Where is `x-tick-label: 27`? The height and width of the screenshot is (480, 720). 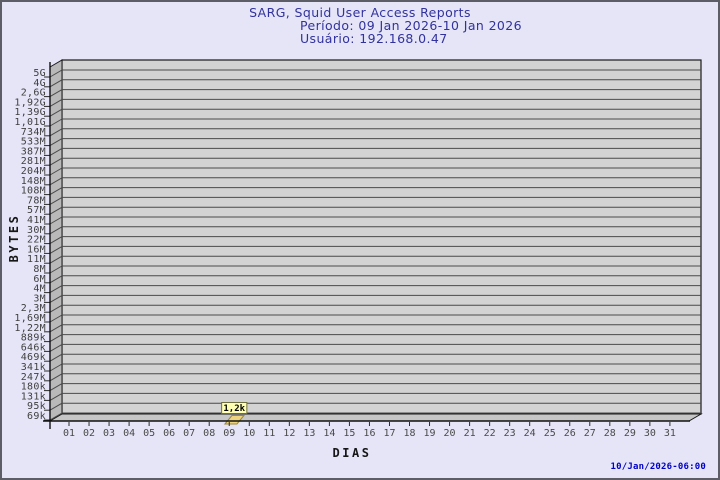
x-tick-label: 27 is located at coordinates (590, 433).